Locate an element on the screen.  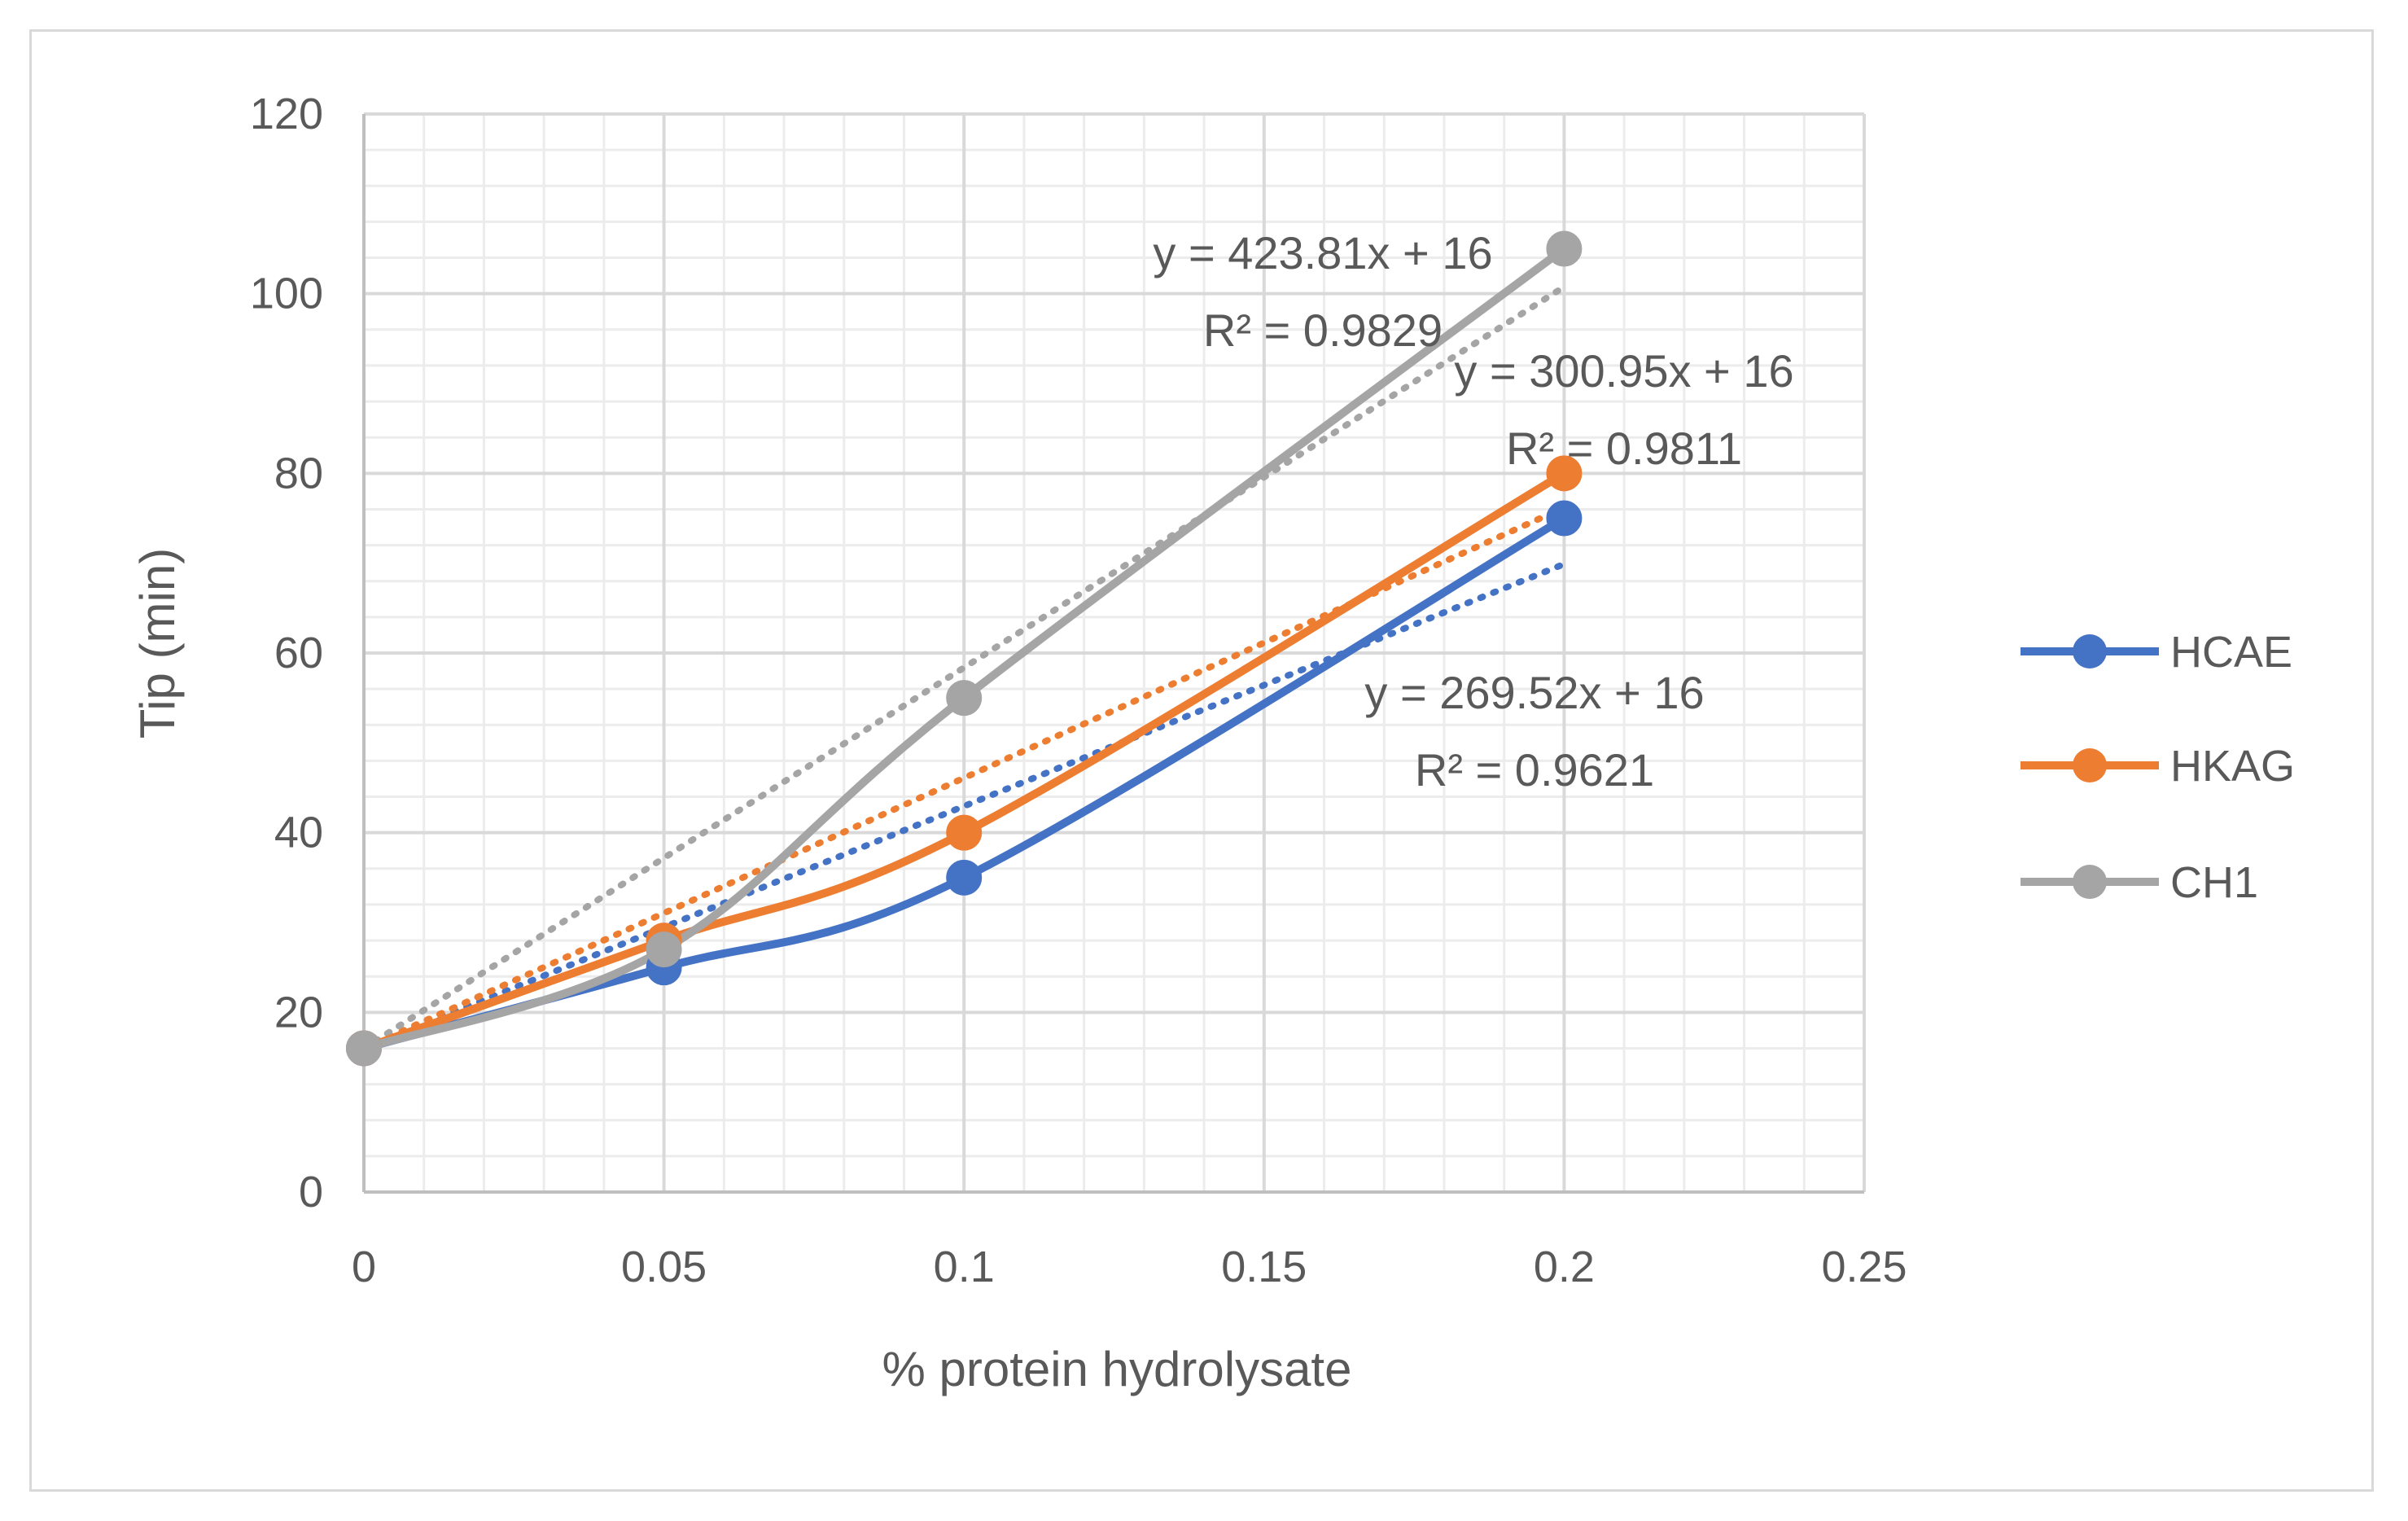
y-tick-label: 80 is located at coordinates (298, 473).